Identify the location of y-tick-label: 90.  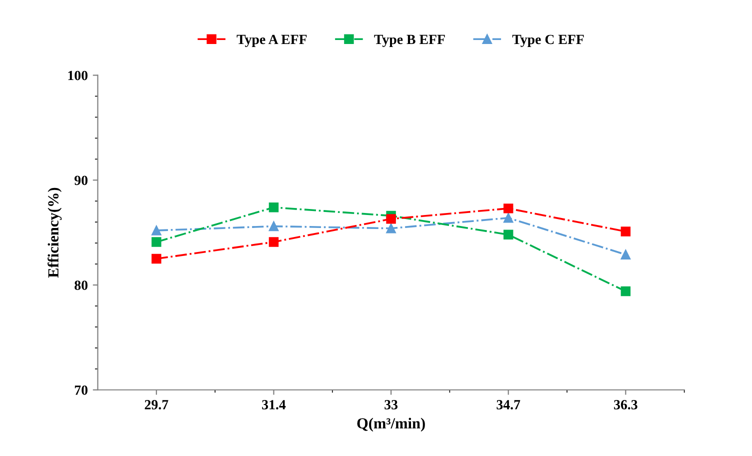
(81, 181).